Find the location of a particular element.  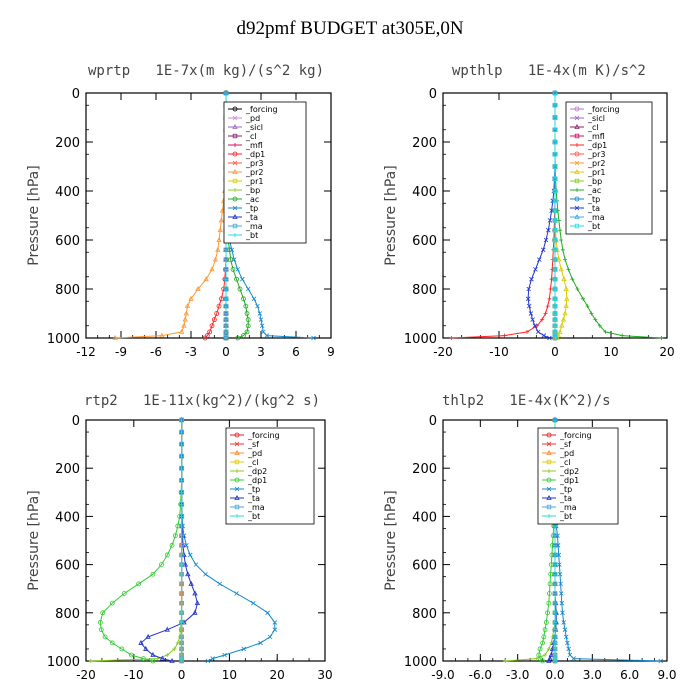

legend-label: _dp1 is located at coordinates (255, 154).